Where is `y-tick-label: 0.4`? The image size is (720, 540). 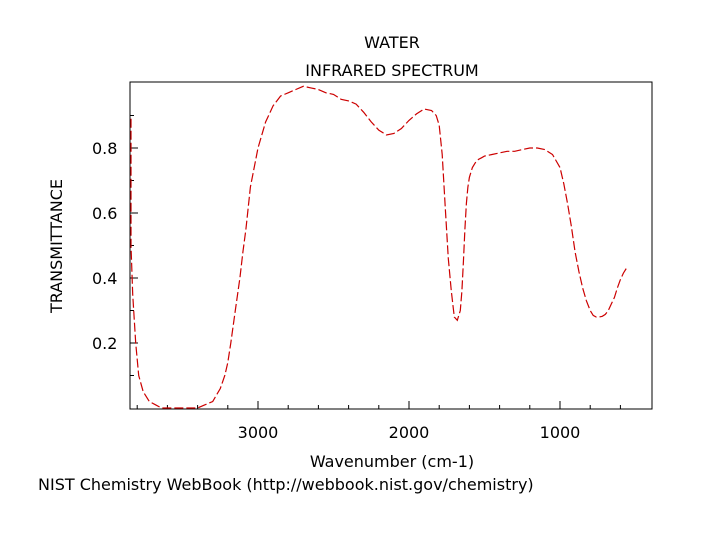
y-tick-label: 0.4 is located at coordinates (104, 278).